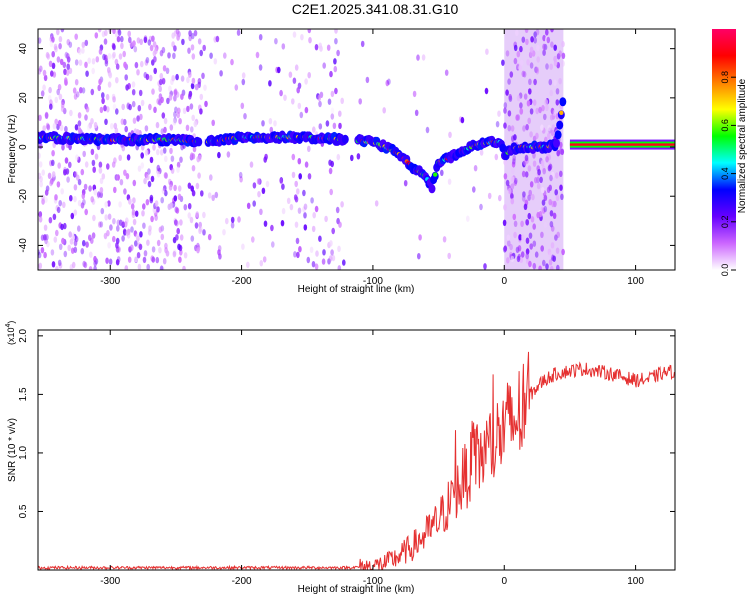 The width and height of the screenshot is (750, 600). I want to click on spectrogram-ylabel: Frequency (Hz), so click(12, 149).